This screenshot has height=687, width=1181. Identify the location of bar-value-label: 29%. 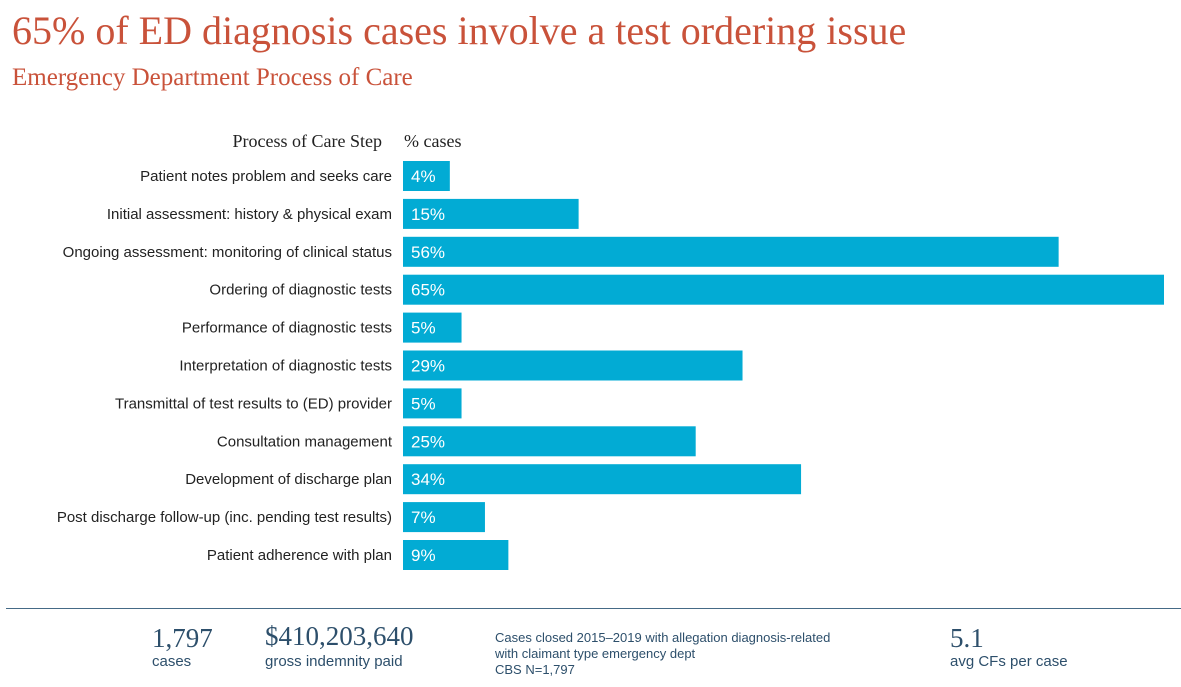
(428, 366).